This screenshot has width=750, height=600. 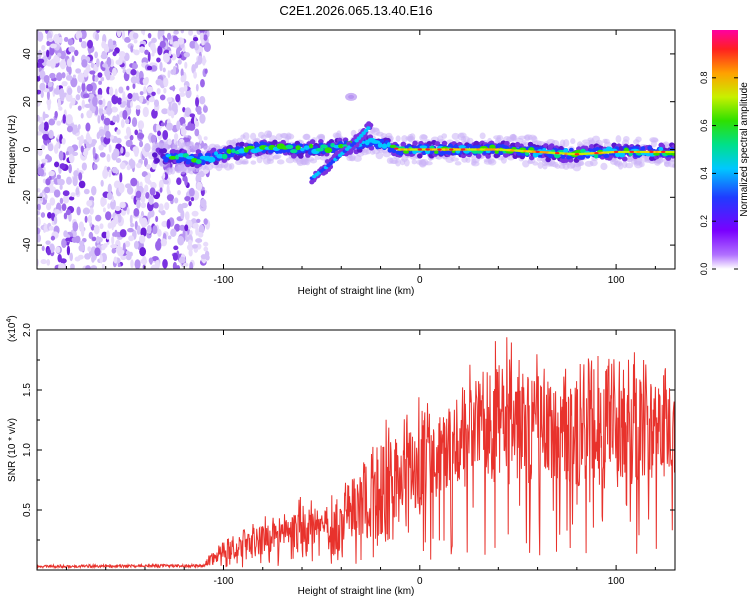 What do you see at coordinates (12, 332) in the screenshot?
I see `snr-y-multiplier-base: (x10` at bounding box center [12, 332].